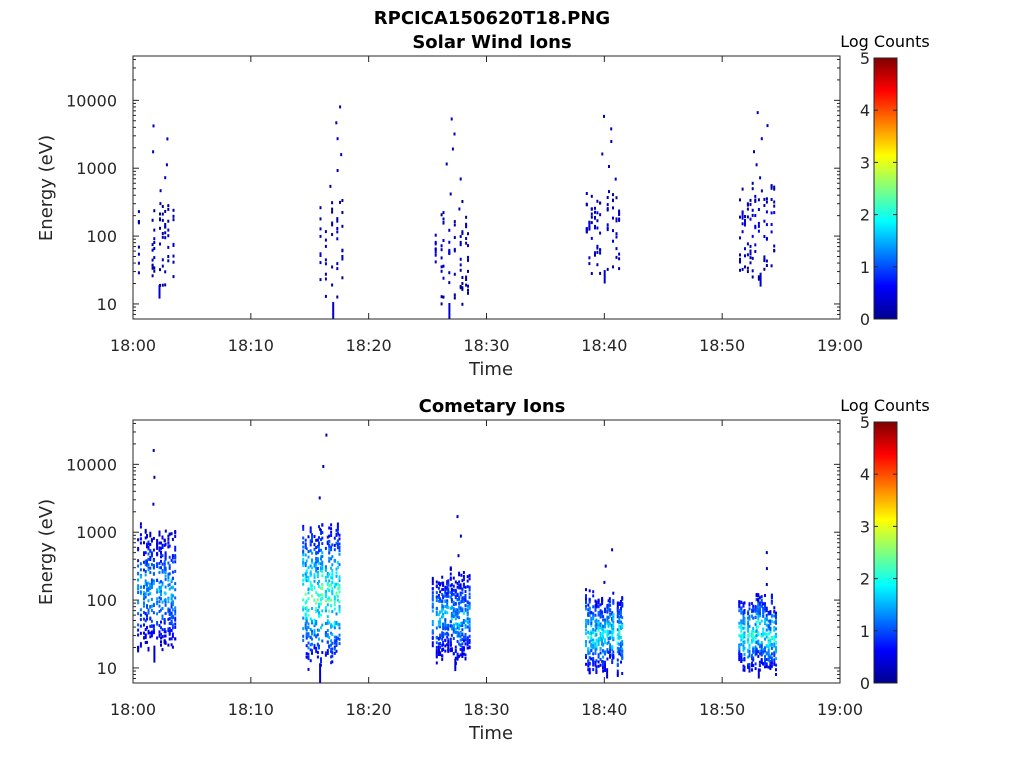 Image resolution: width=1024 pixels, height=768 pixels. I want to click on spectrogram-cell-high-energy, so click(757, 113).